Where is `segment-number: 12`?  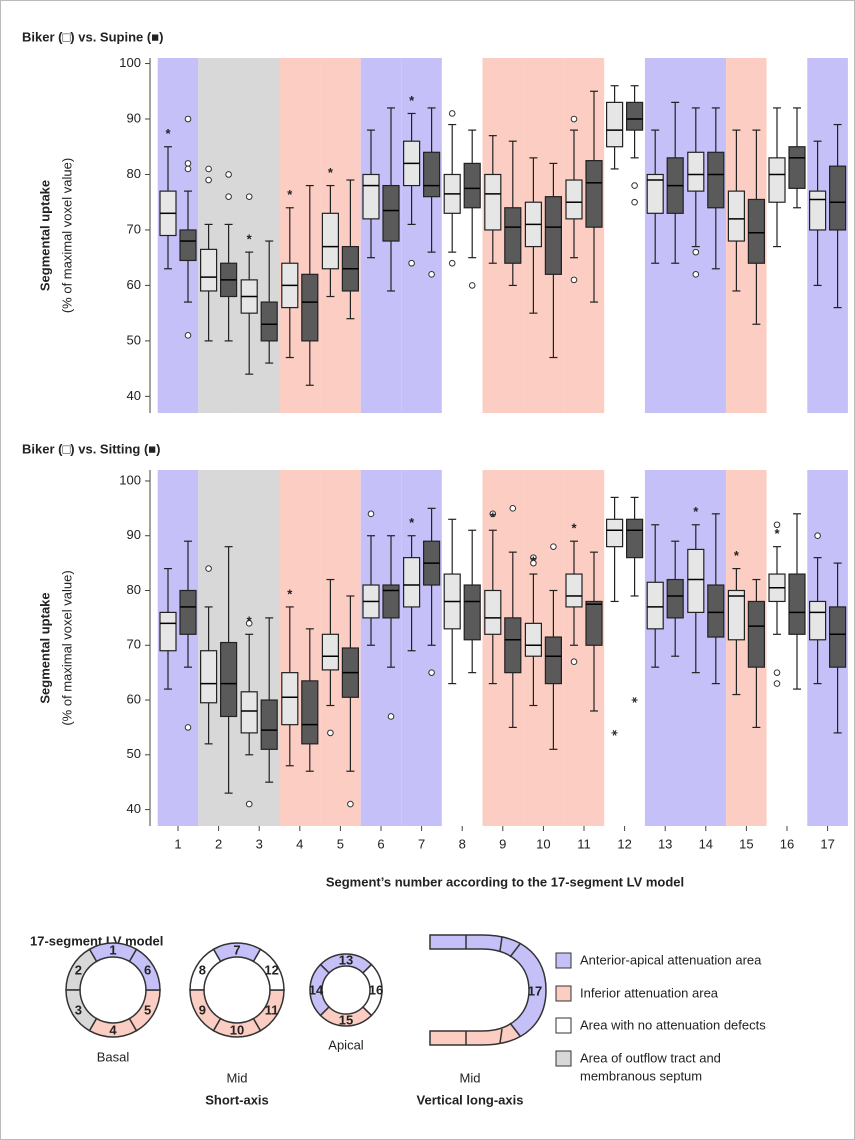
segment-number: 12 is located at coordinates (271, 969).